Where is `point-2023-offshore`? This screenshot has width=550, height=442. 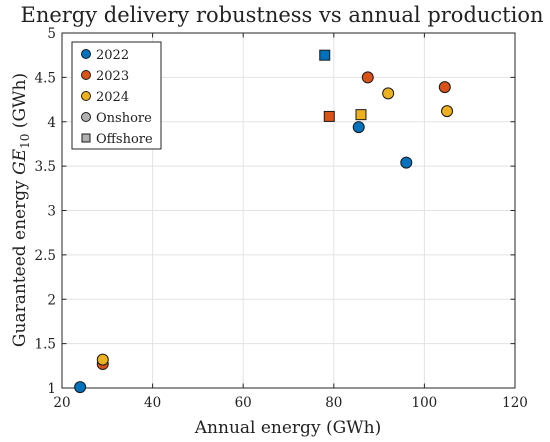 point-2023-offshore is located at coordinates (329, 116).